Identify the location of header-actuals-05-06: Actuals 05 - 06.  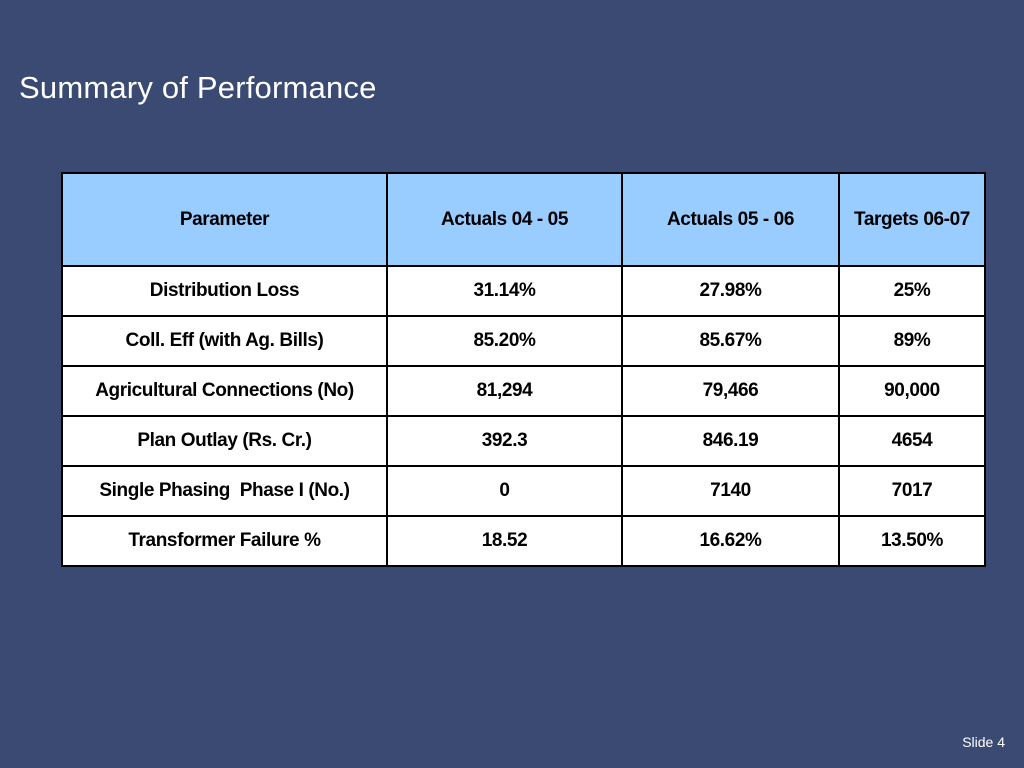
(730, 219).